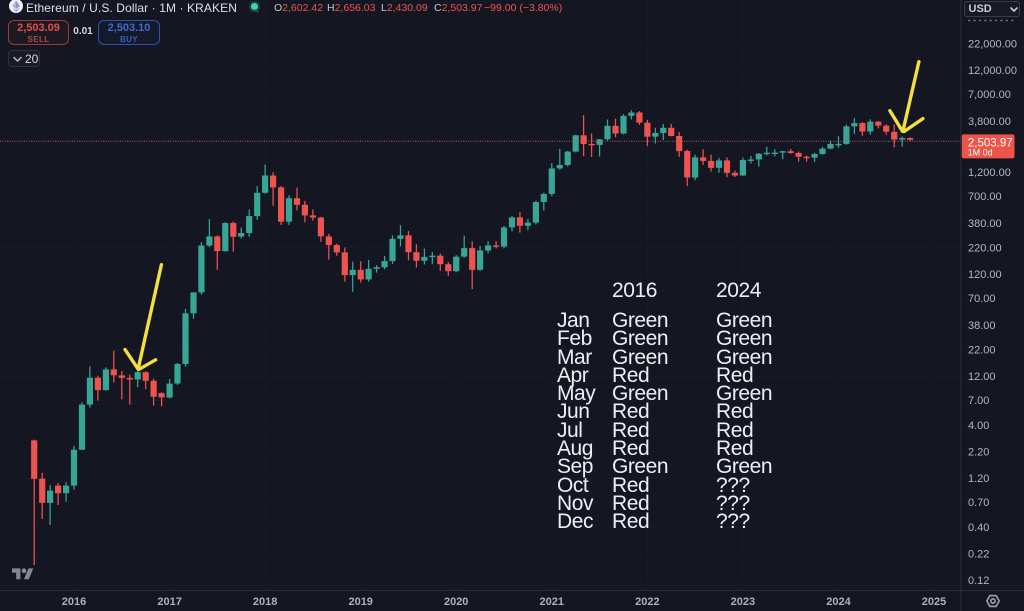 Image resolution: width=1024 pixels, height=611 pixels. Describe the element at coordinates (647, 602) in the screenshot. I see `svg-text: 2022` at that location.